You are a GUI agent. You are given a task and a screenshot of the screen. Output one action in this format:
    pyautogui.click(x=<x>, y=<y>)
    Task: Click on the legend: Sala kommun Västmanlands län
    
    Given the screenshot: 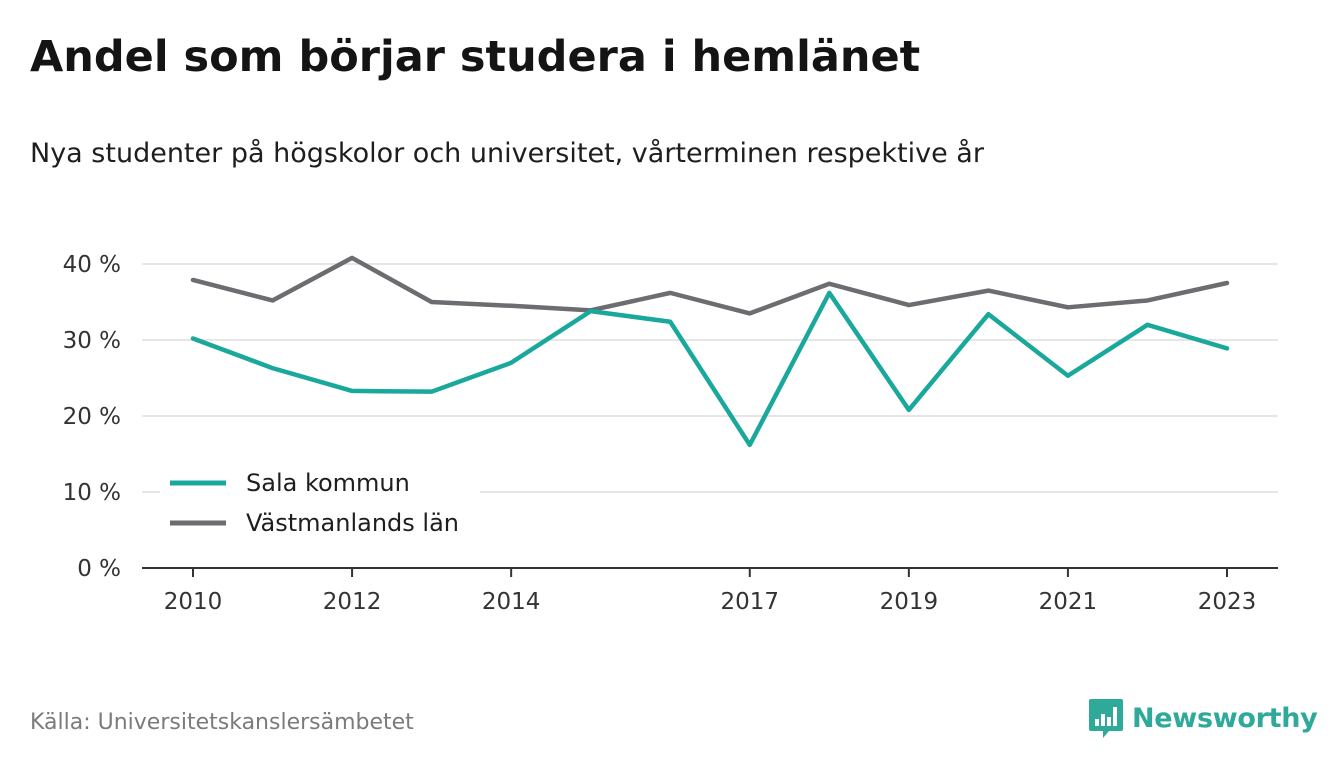 What is the action you would take?
    pyautogui.click(x=320, y=505)
    